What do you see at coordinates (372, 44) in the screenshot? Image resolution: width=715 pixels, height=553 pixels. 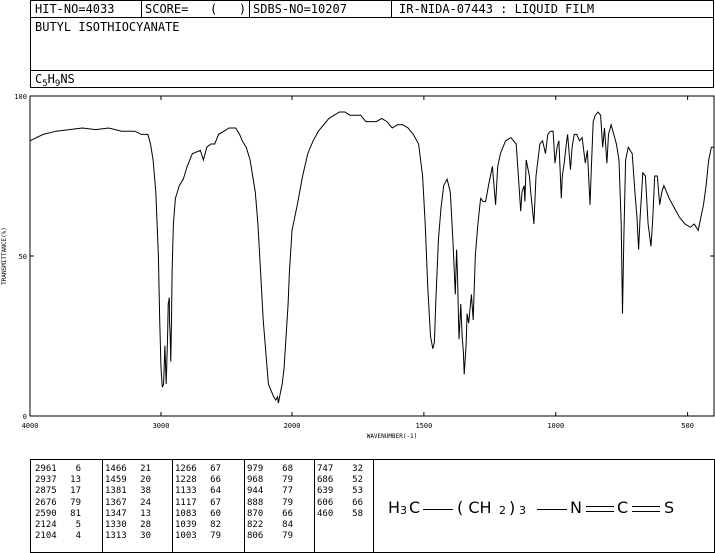 I see `compound-name-box: BUTYL ISOTHIOCYANATE` at bounding box center [372, 44].